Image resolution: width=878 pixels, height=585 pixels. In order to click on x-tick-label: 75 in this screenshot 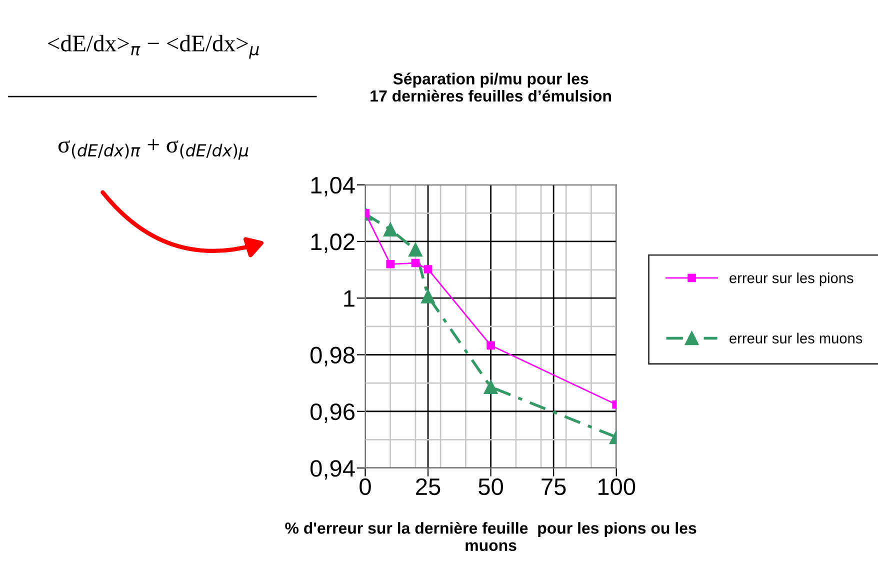, I will do `click(554, 487)`.